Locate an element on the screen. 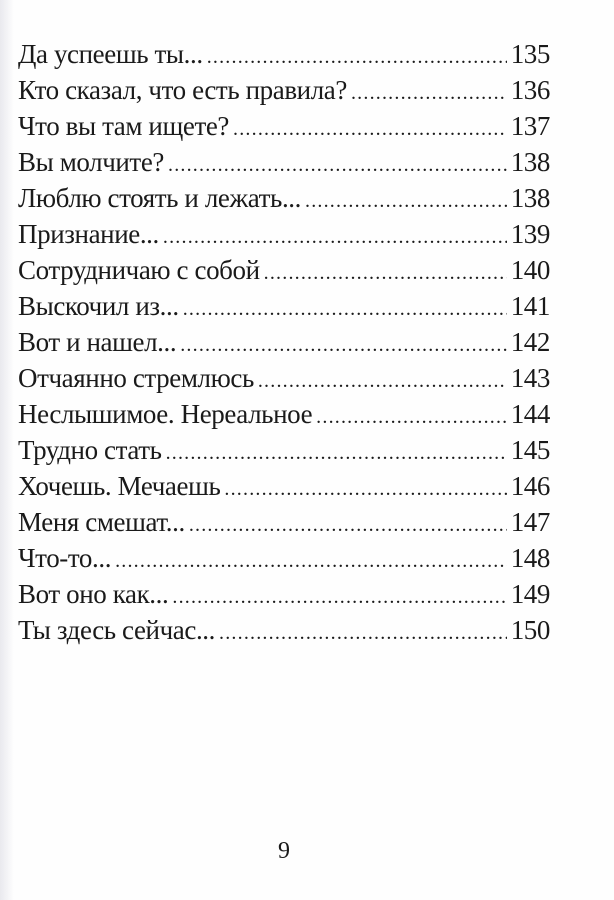  toc-entry-page: 135 is located at coordinates (530, 54).